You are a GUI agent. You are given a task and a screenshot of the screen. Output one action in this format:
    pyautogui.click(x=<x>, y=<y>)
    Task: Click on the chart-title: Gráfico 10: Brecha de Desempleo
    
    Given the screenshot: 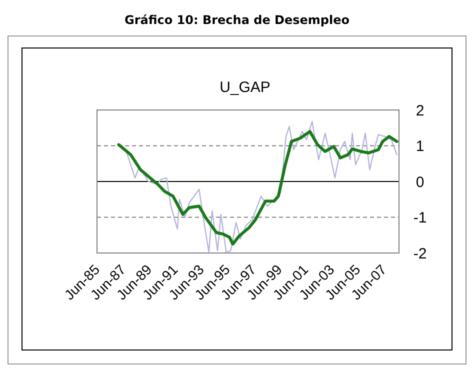 What is the action you would take?
    pyautogui.click(x=237, y=20)
    